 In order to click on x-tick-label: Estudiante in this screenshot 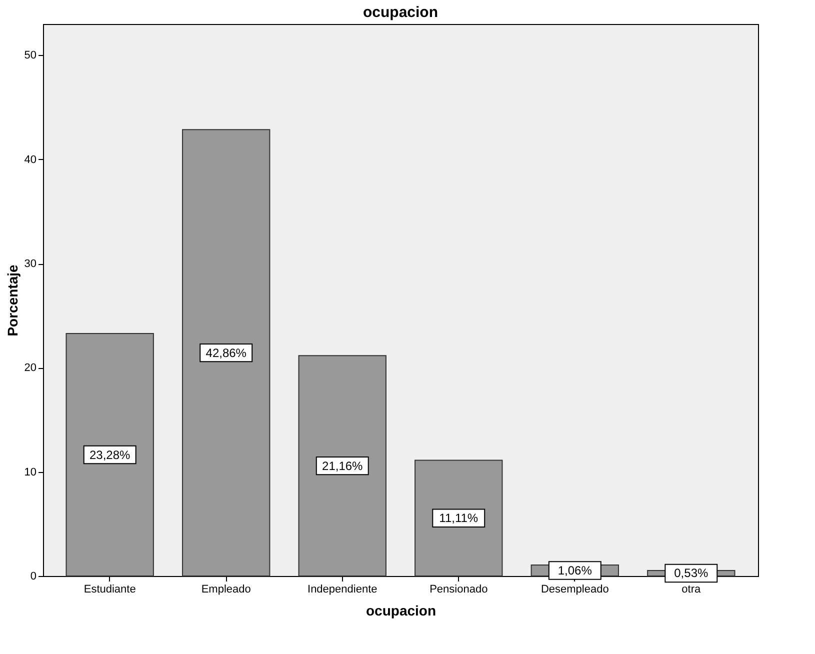, I will do `click(110, 590)`.